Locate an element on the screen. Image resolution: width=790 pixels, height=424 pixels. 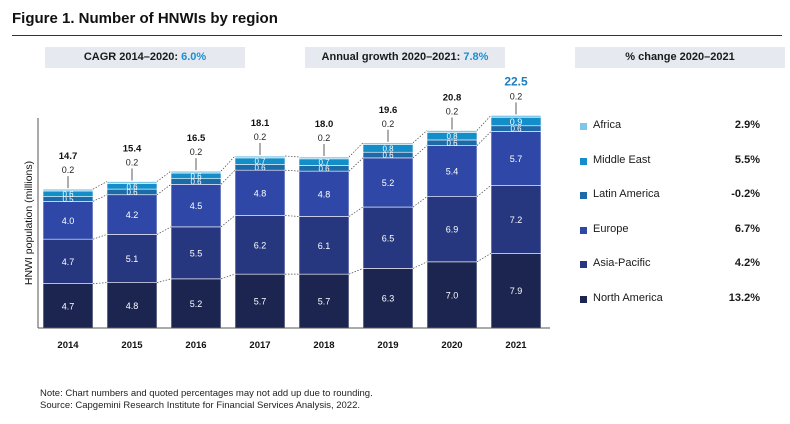
value-label-middle-east-2018: 0.7 is located at coordinates (324, 162).